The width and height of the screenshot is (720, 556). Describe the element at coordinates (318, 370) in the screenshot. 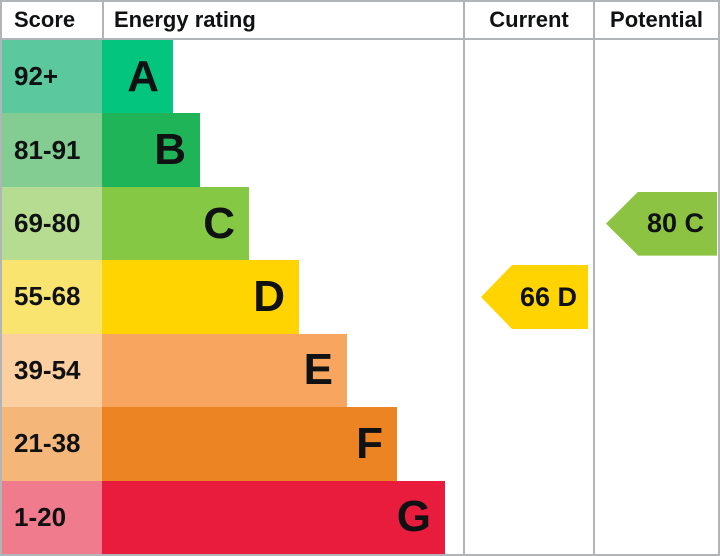

I see `rating-letter-e: E` at that location.